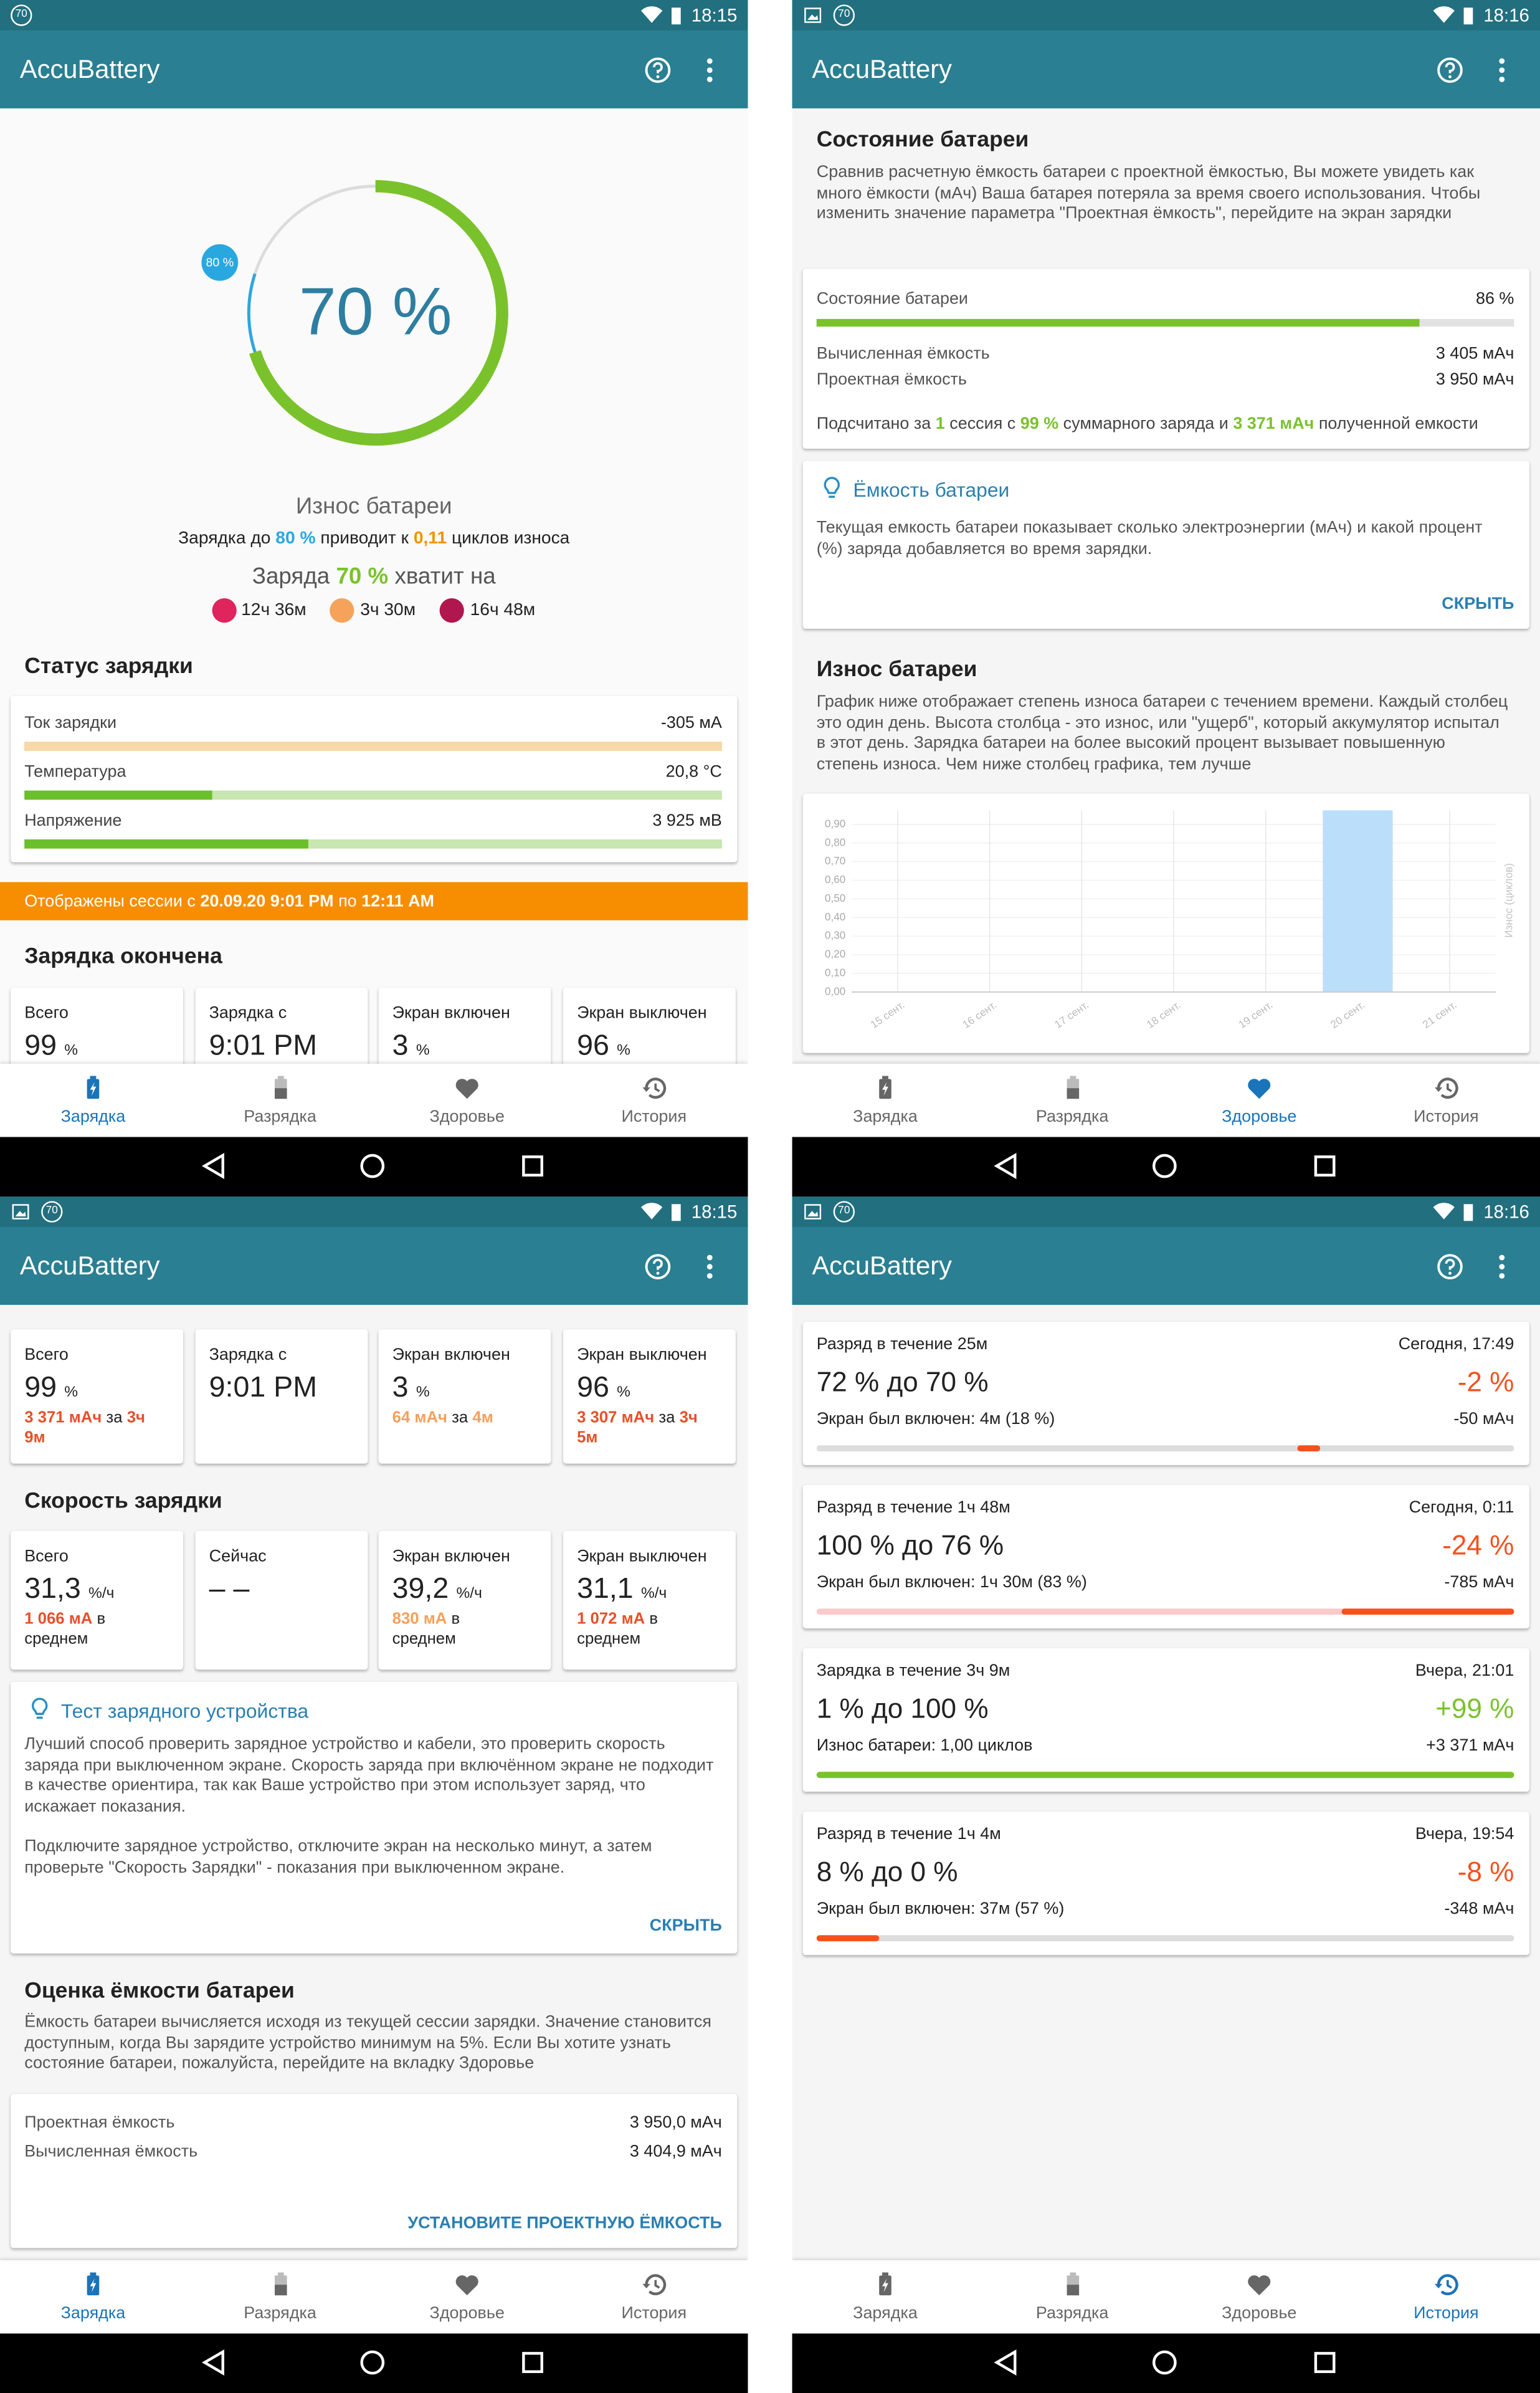  Describe the element at coordinates (70, 723) in the screenshot. I see `row-label: Ток зарядки` at that location.